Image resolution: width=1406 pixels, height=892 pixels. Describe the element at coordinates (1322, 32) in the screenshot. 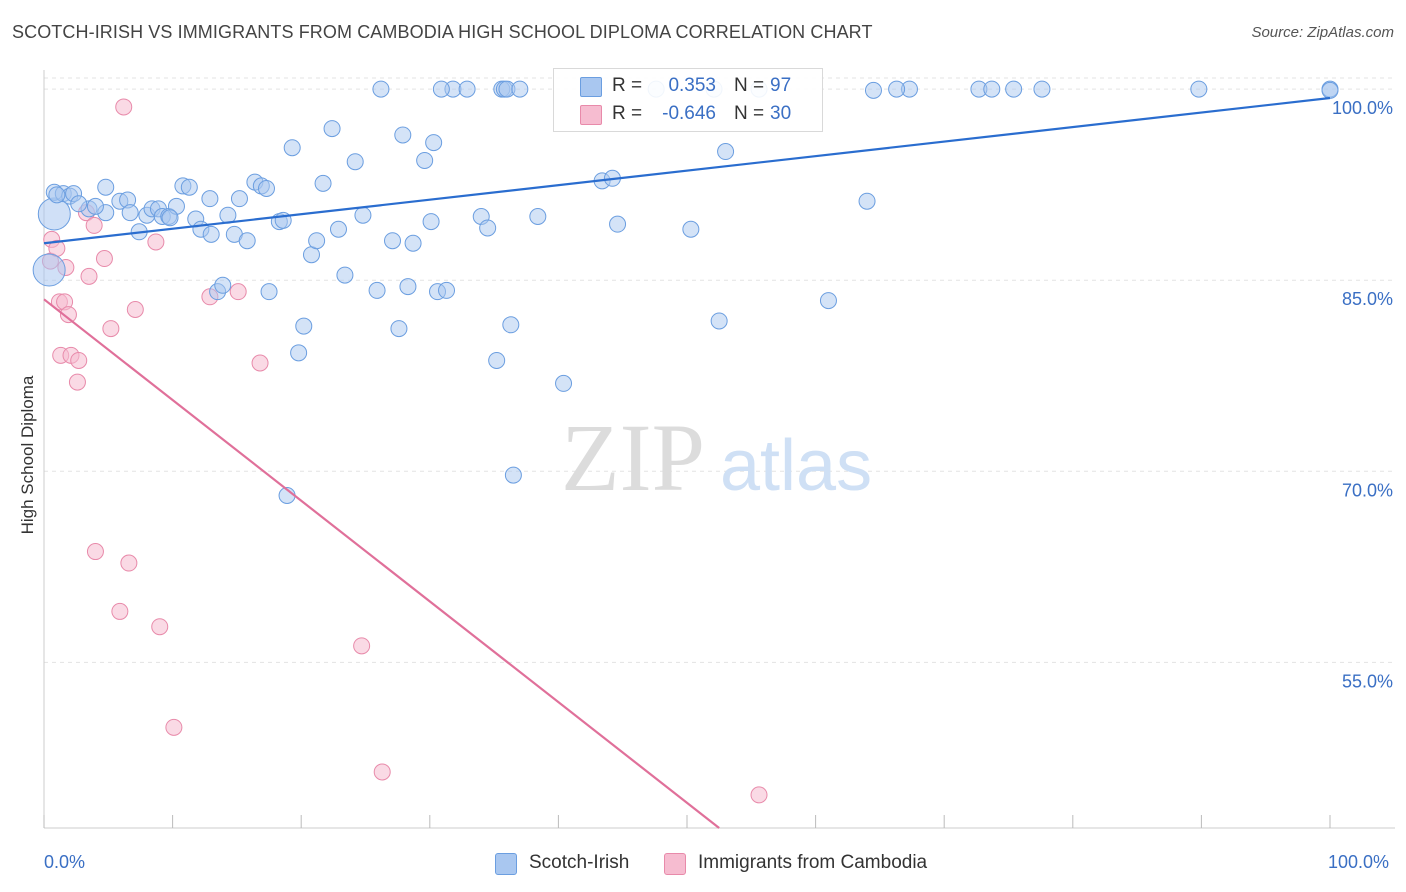

I see `source-label: Source: ZipAtlas.com` at that location.